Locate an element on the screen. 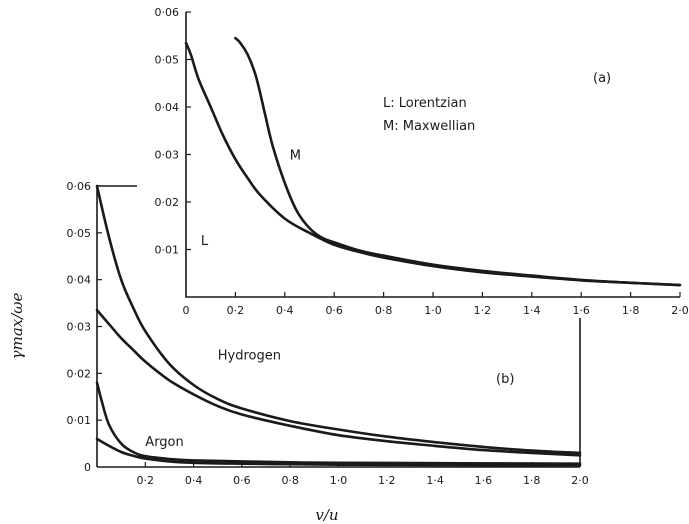 The height and width of the screenshot is (524, 689). panel-a-series-label: L is located at coordinates (205, 241).